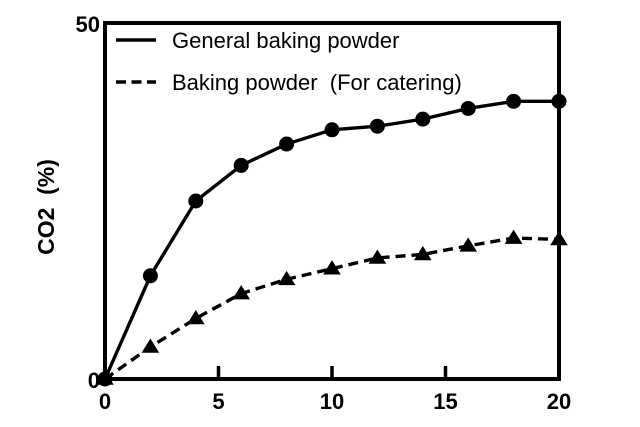 Image resolution: width=640 pixels, height=427 pixels. What do you see at coordinates (332, 401) in the screenshot?
I see `x-tick-label: 10` at bounding box center [332, 401].